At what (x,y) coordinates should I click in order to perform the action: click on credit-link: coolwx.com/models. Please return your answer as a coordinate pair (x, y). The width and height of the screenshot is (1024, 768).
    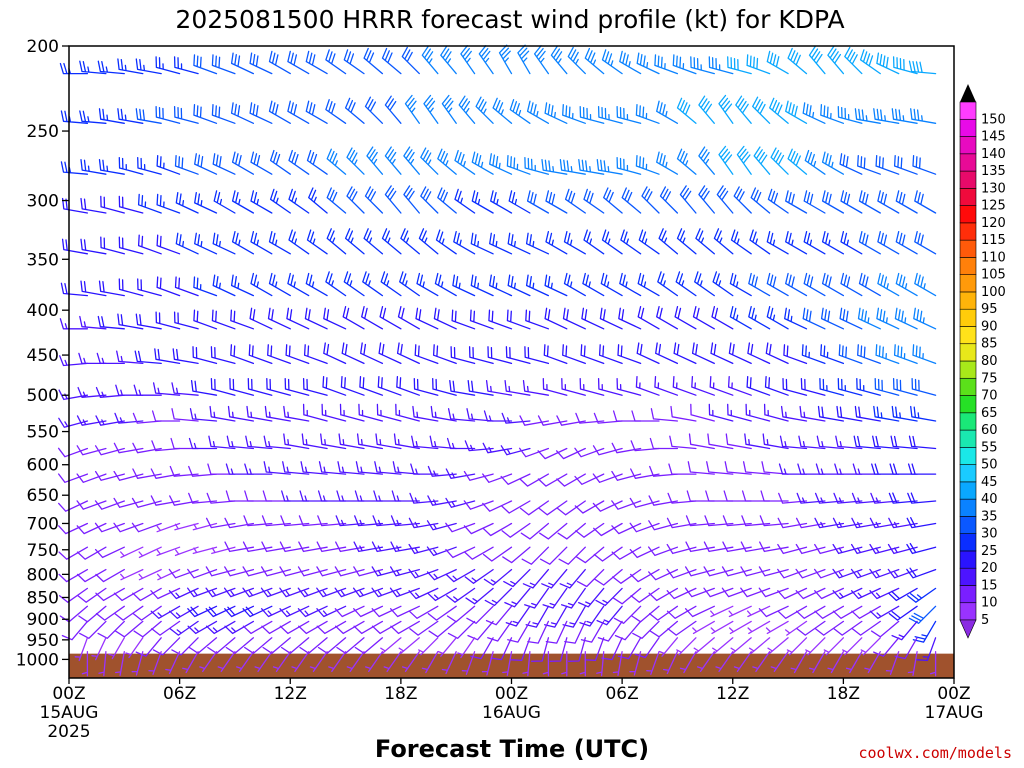
    Looking at the image, I should click on (935, 753).